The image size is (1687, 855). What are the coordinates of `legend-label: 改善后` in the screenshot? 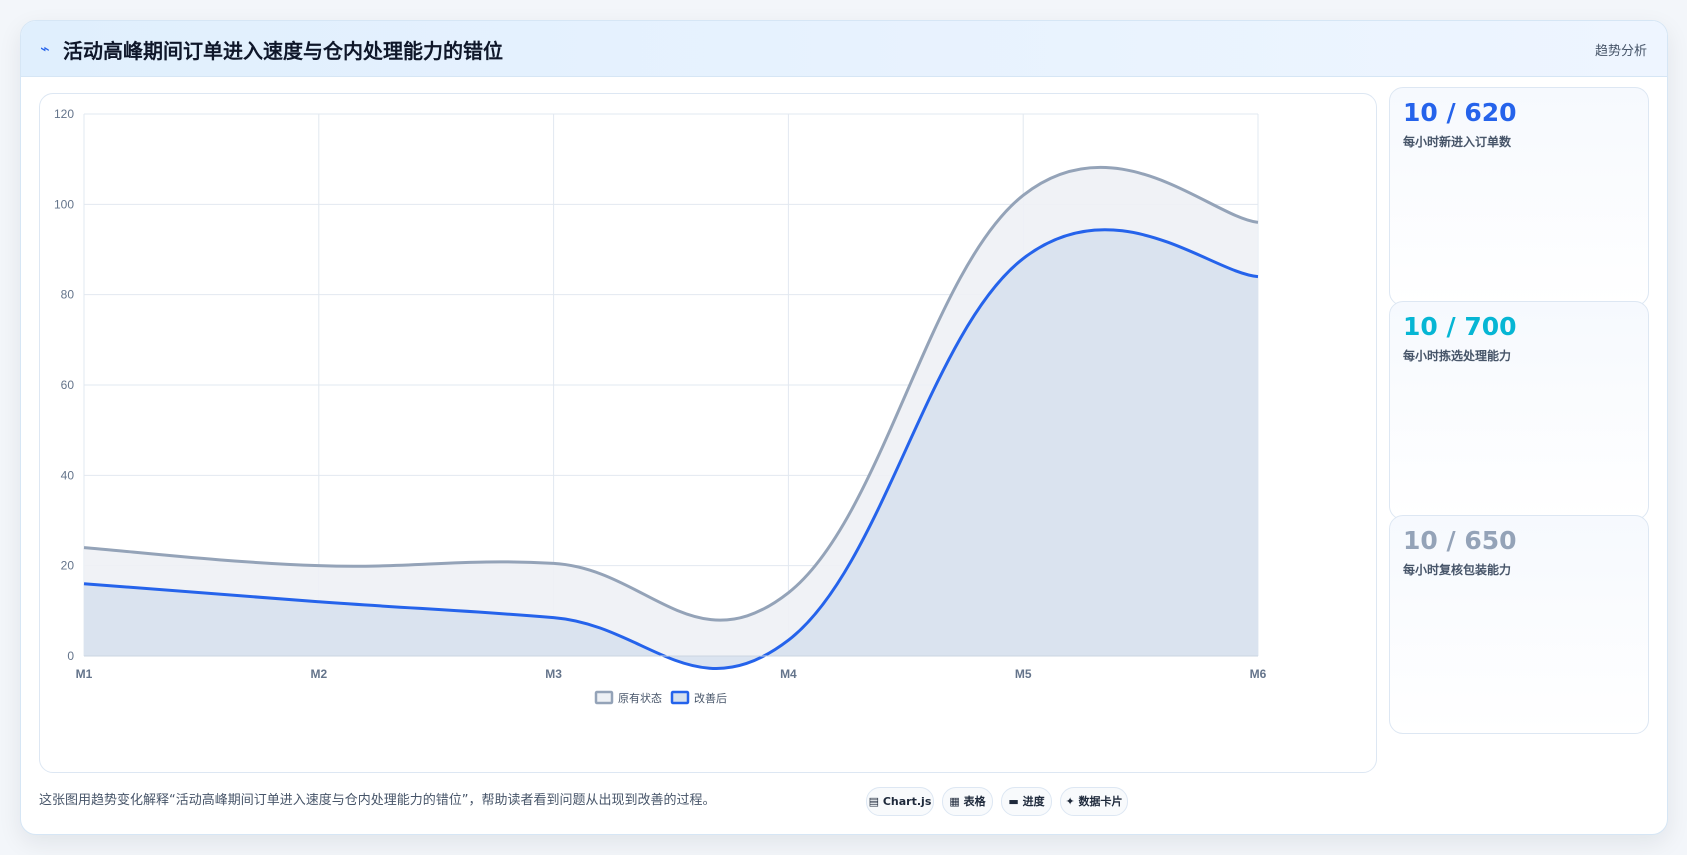 It's located at (710, 698).